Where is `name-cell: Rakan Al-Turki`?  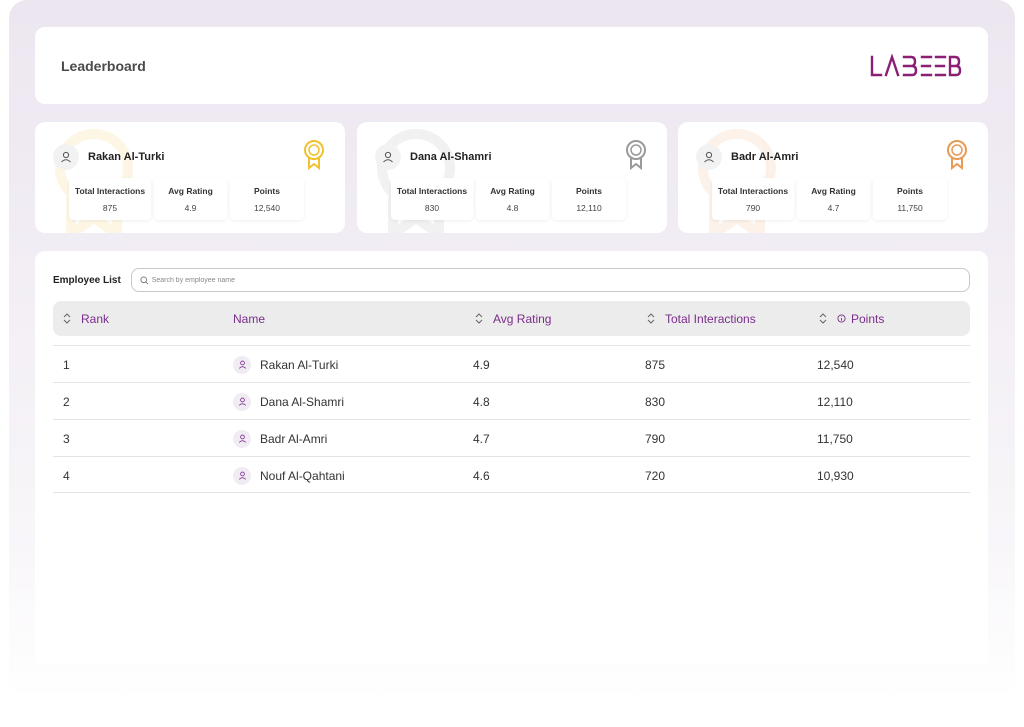
name-cell: Rakan Al-Turki is located at coordinates (285, 364).